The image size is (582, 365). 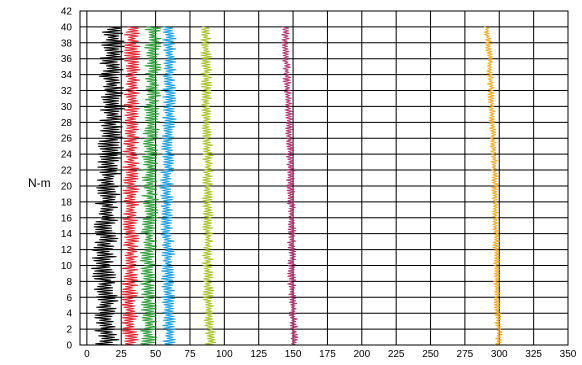 I want to click on x-tick-labels: 0 25 50 75 100 125 150 175 200 225 250 275 300 325 350, so click(x=330, y=354).